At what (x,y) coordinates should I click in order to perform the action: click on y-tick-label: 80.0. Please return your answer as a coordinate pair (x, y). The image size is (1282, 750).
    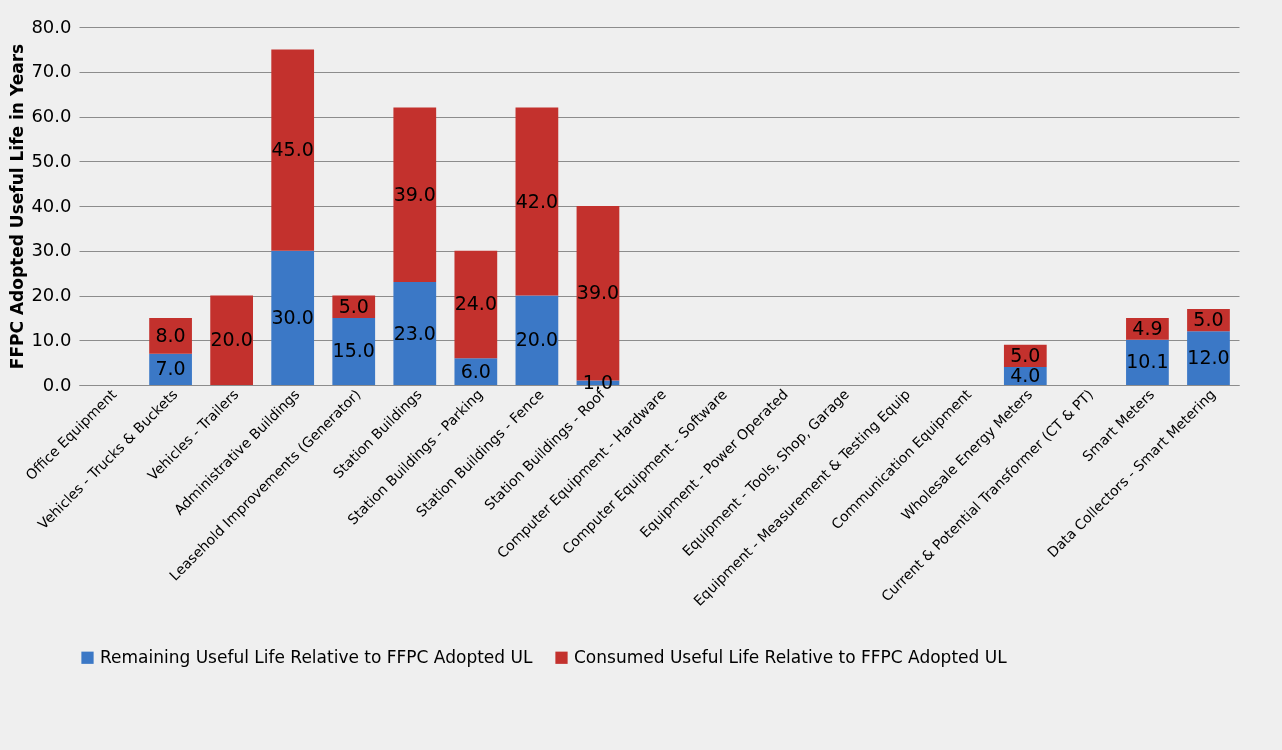
    Looking at the image, I should click on (51, 26).